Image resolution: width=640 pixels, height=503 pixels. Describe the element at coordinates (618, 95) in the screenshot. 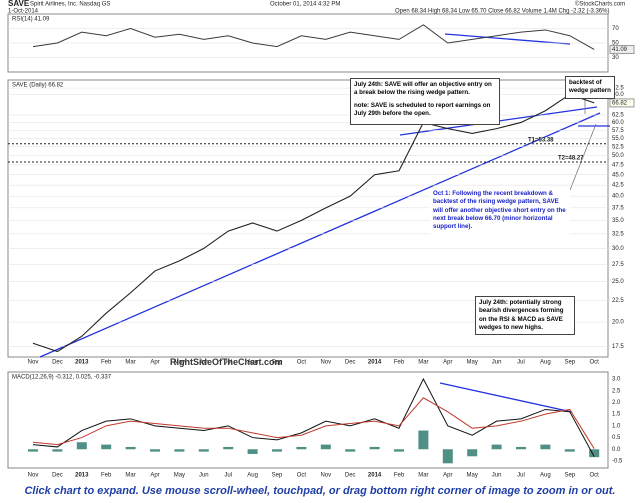

I see `y-tick-label: 70.0` at that location.